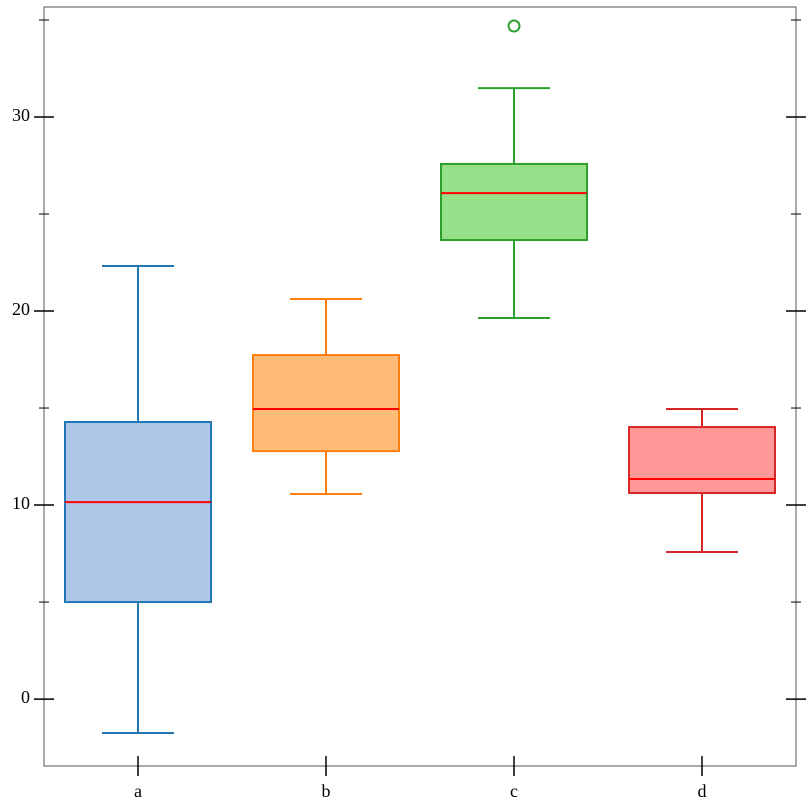 This screenshot has width=812, height=812. I want to click on x-tick-label: d, so click(702, 791).